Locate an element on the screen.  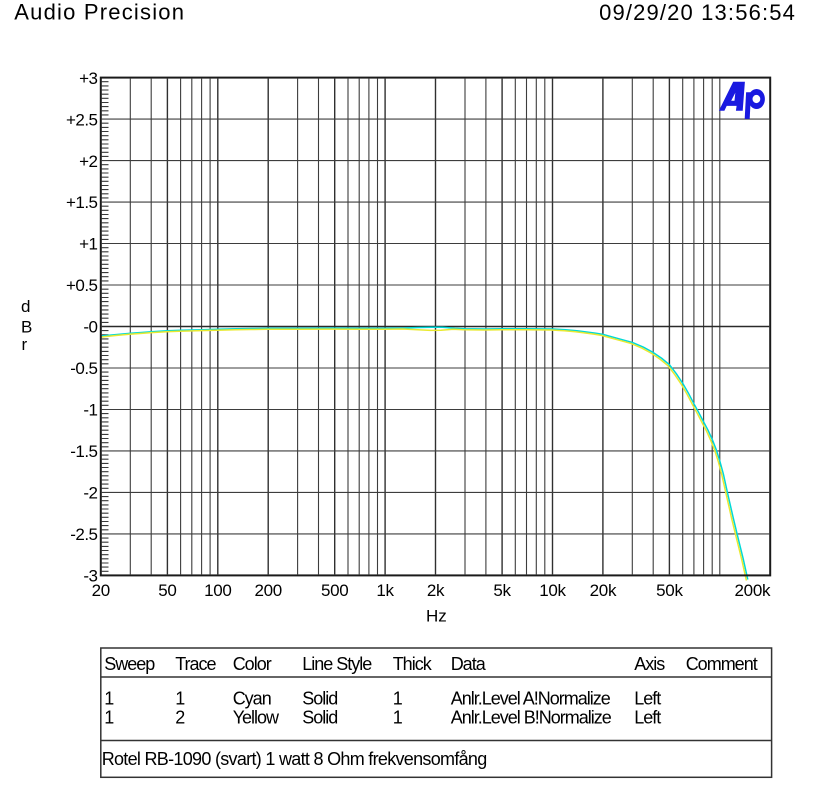
svg-text: 1k is located at coordinates (385, 590).